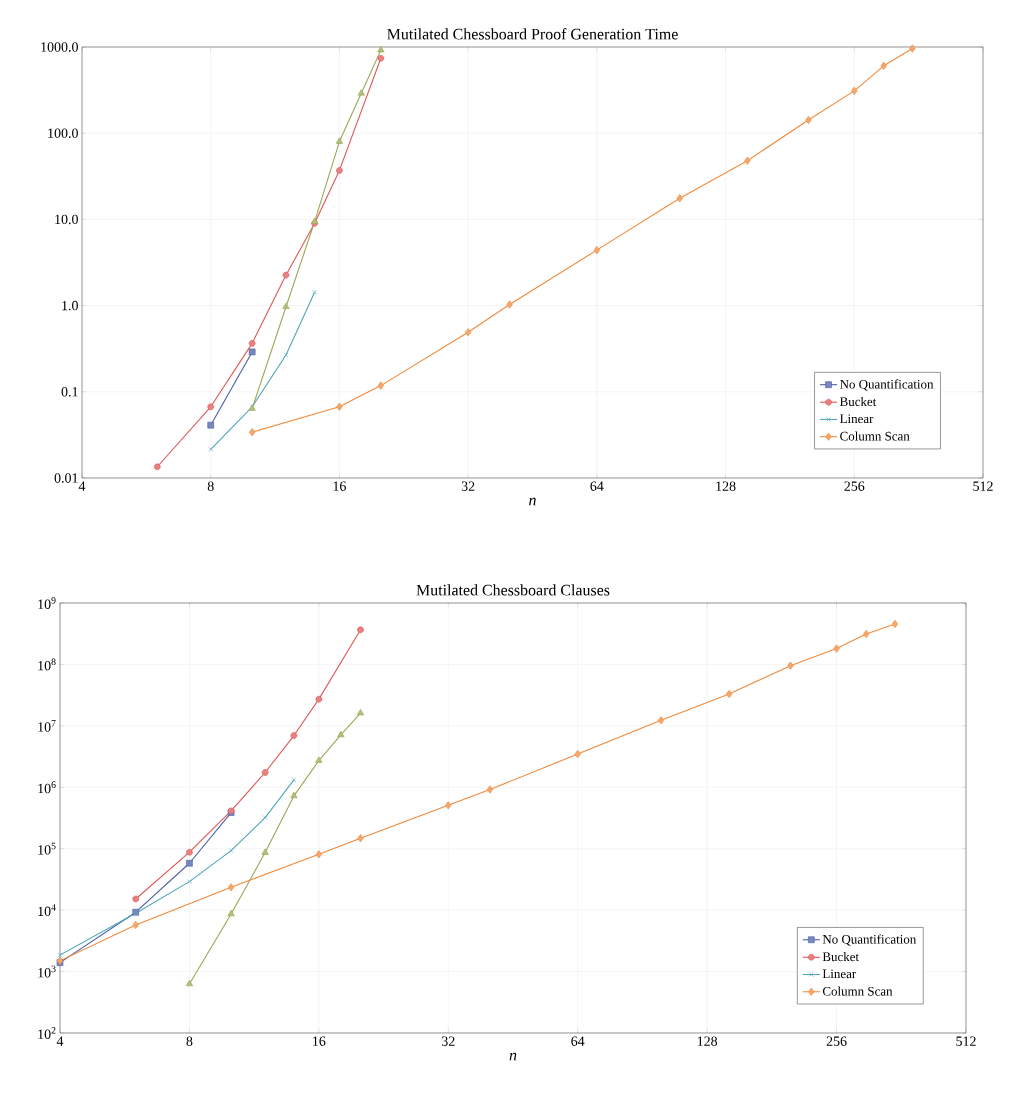  Describe the element at coordinates (66, 219) in the screenshot. I see `y-tick-label: 10.0` at that location.